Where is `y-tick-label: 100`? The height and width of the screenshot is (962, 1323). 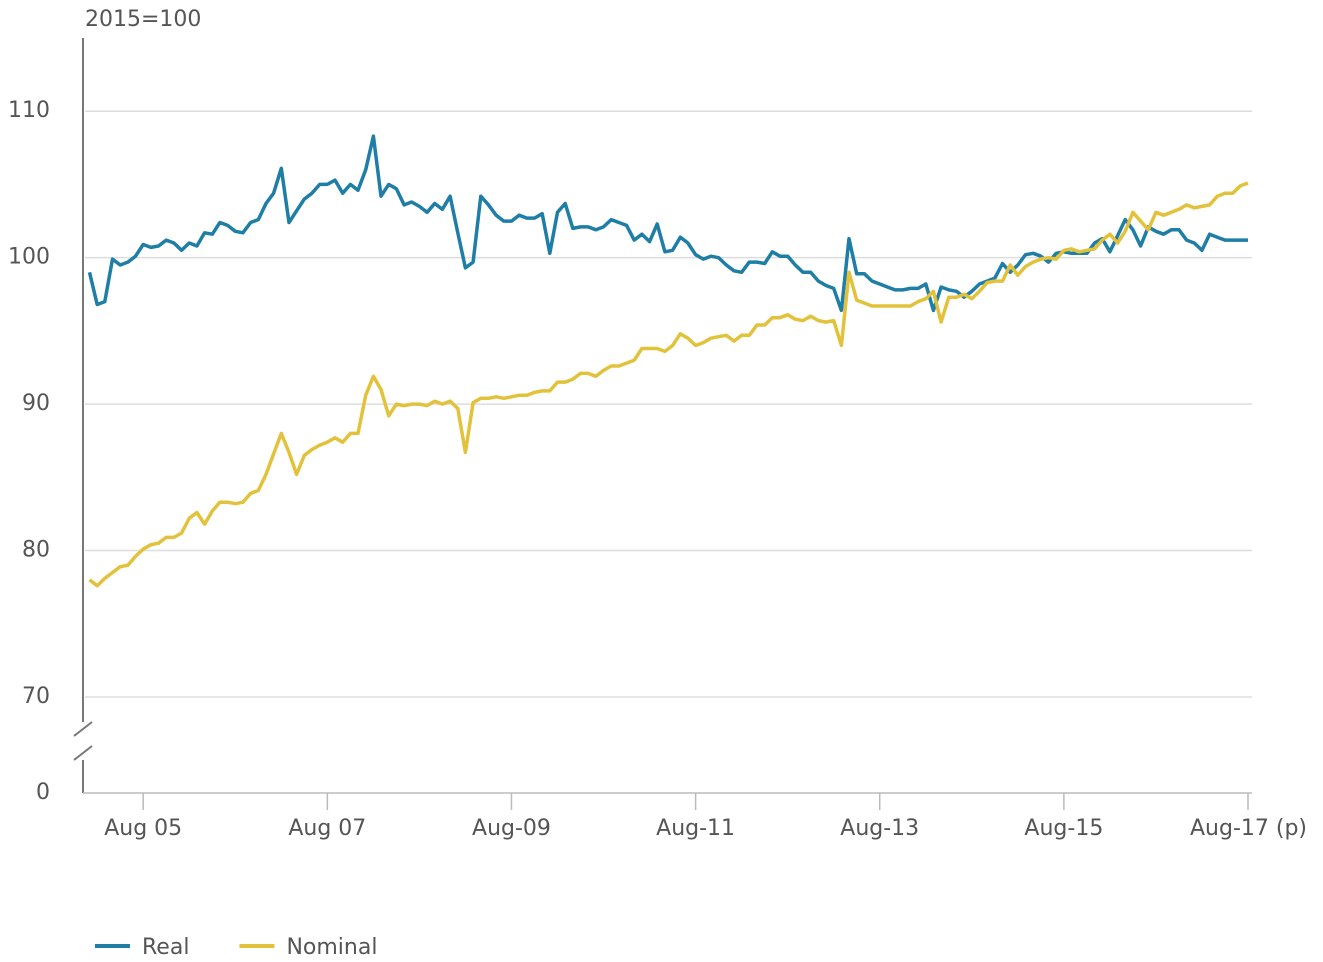 y-tick-label: 100 is located at coordinates (29, 257).